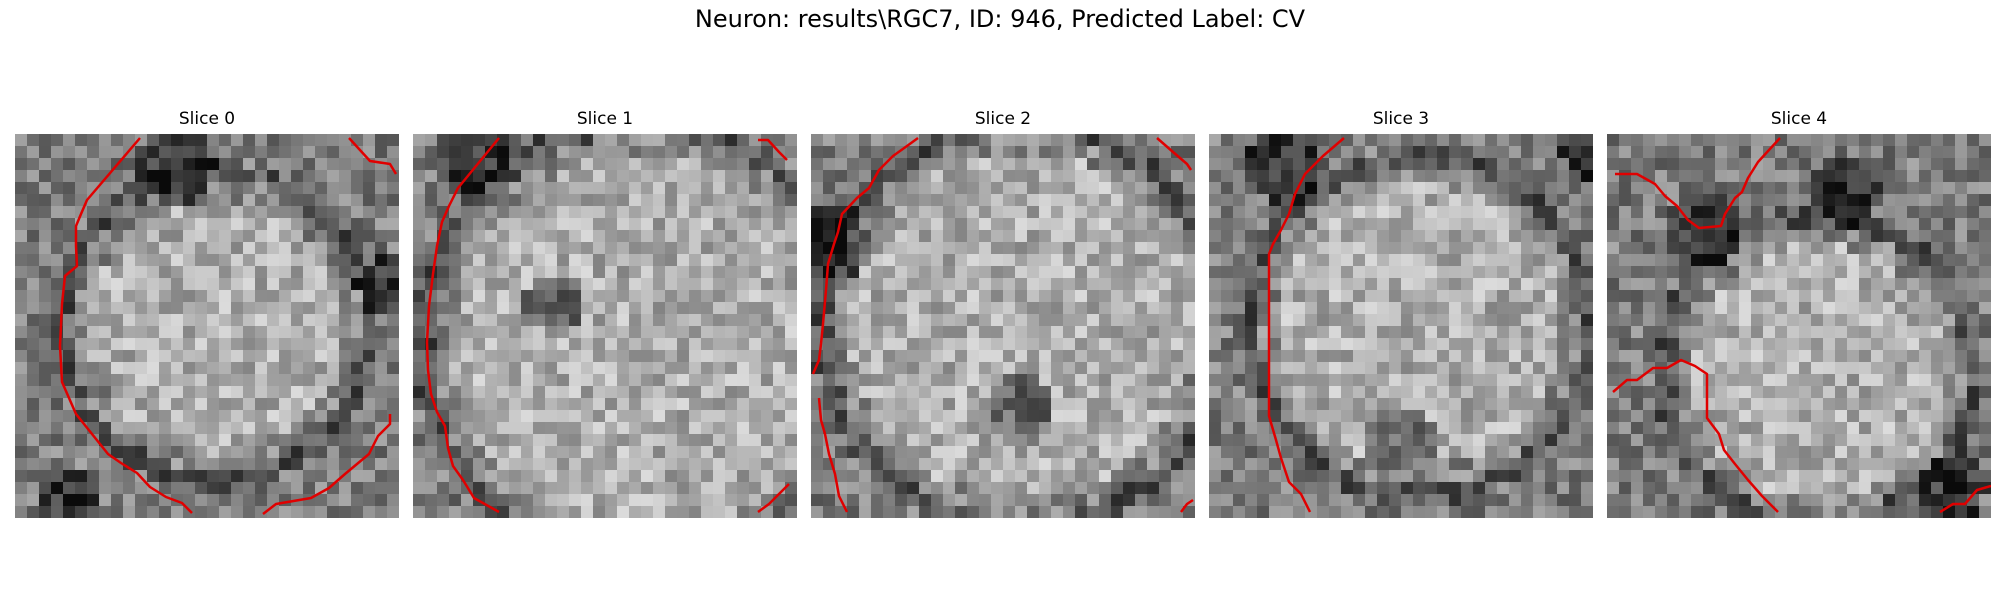  I want to click on slice-panel-4: Slice 4, so click(1799, 313).